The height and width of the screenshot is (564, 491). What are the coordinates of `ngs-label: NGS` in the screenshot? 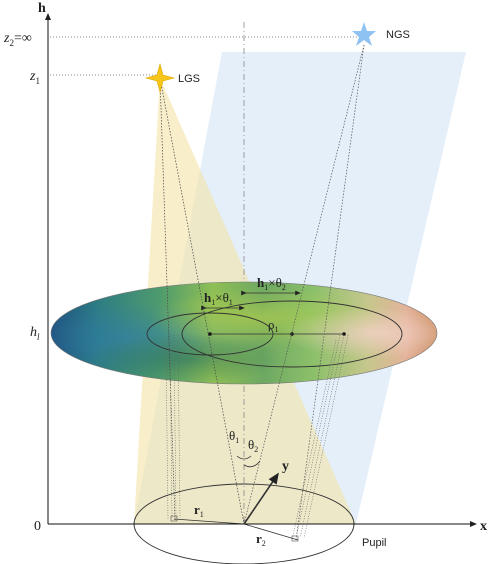 It's located at (398, 35).